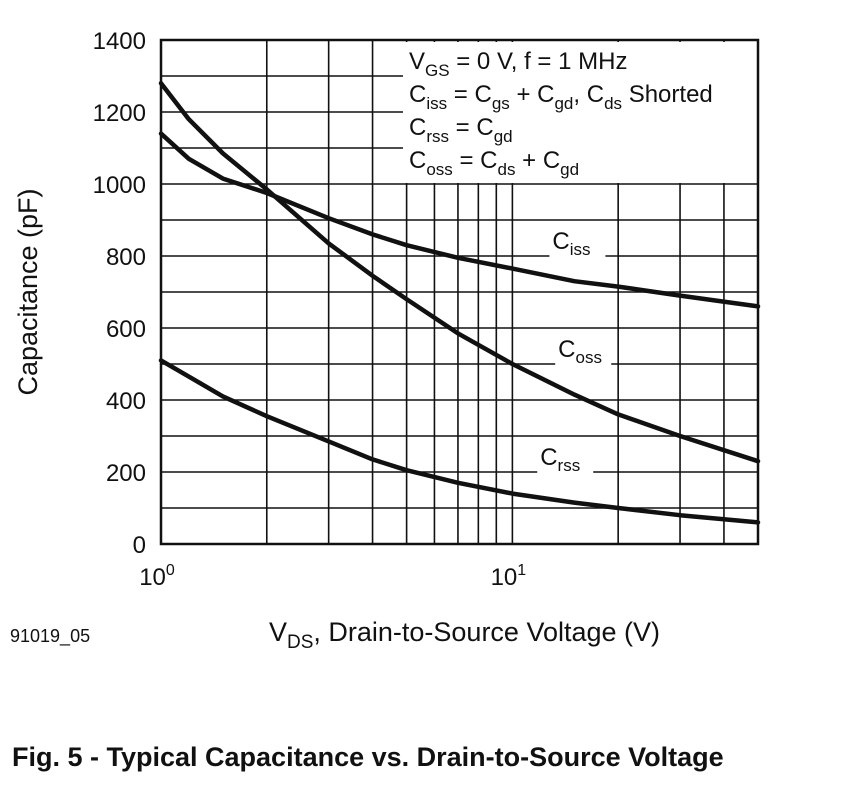 Image resolution: width=853 pixels, height=790 pixels. What do you see at coordinates (561, 97) in the screenshot?
I see `condition-line: Ciss = Cgs + Cgd, Cds Shorted` at bounding box center [561, 97].